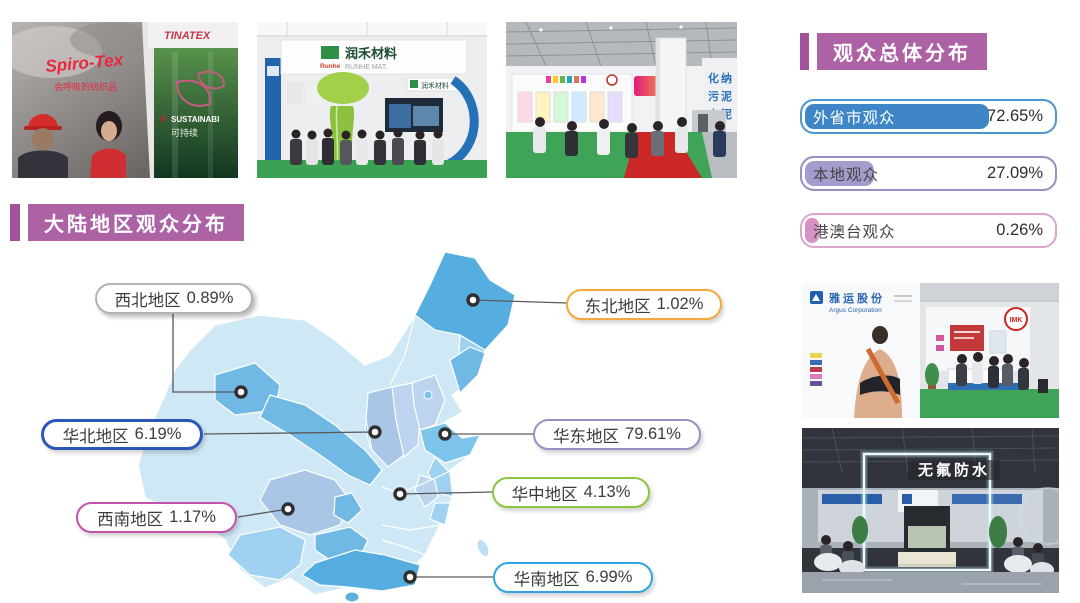 The height and width of the screenshot is (603, 1080). I want to click on photo-booth-argus: 雅运股份 Argus Corporation IMK, so click(930, 350).